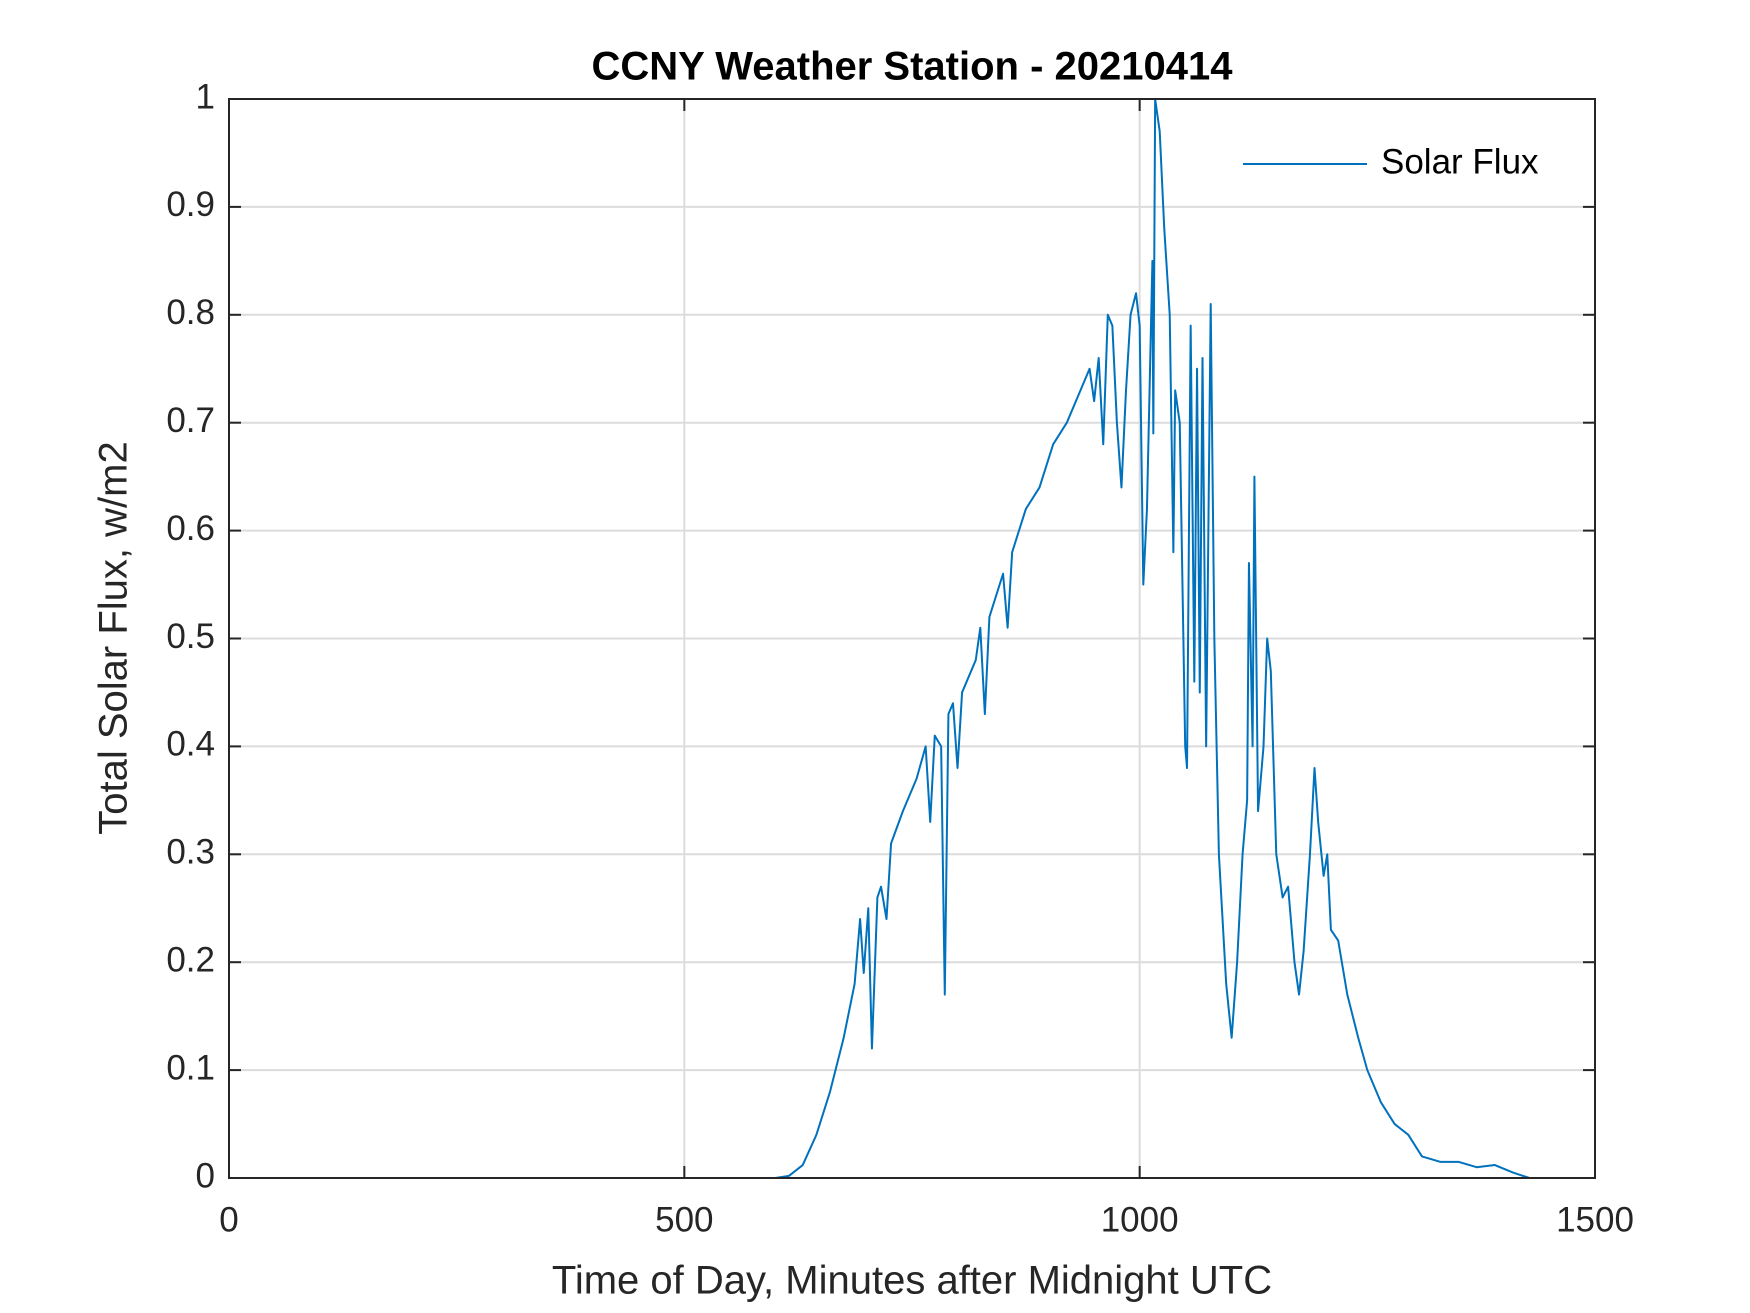  I want to click on y-tick-label: 0.1, so click(190, 1067).